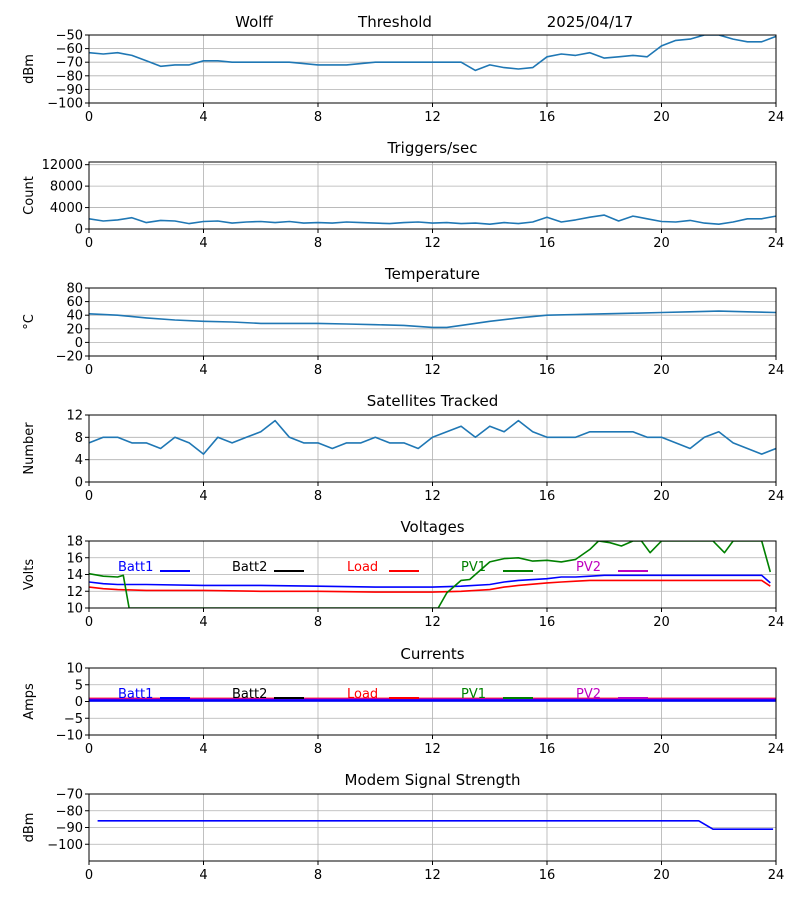 The height and width of the screenshot is (900, 800). What do you see at coordinates (29, 575) in the screenshot?
I see `y-axis-label: Volts` at bounding box center [29, 575].